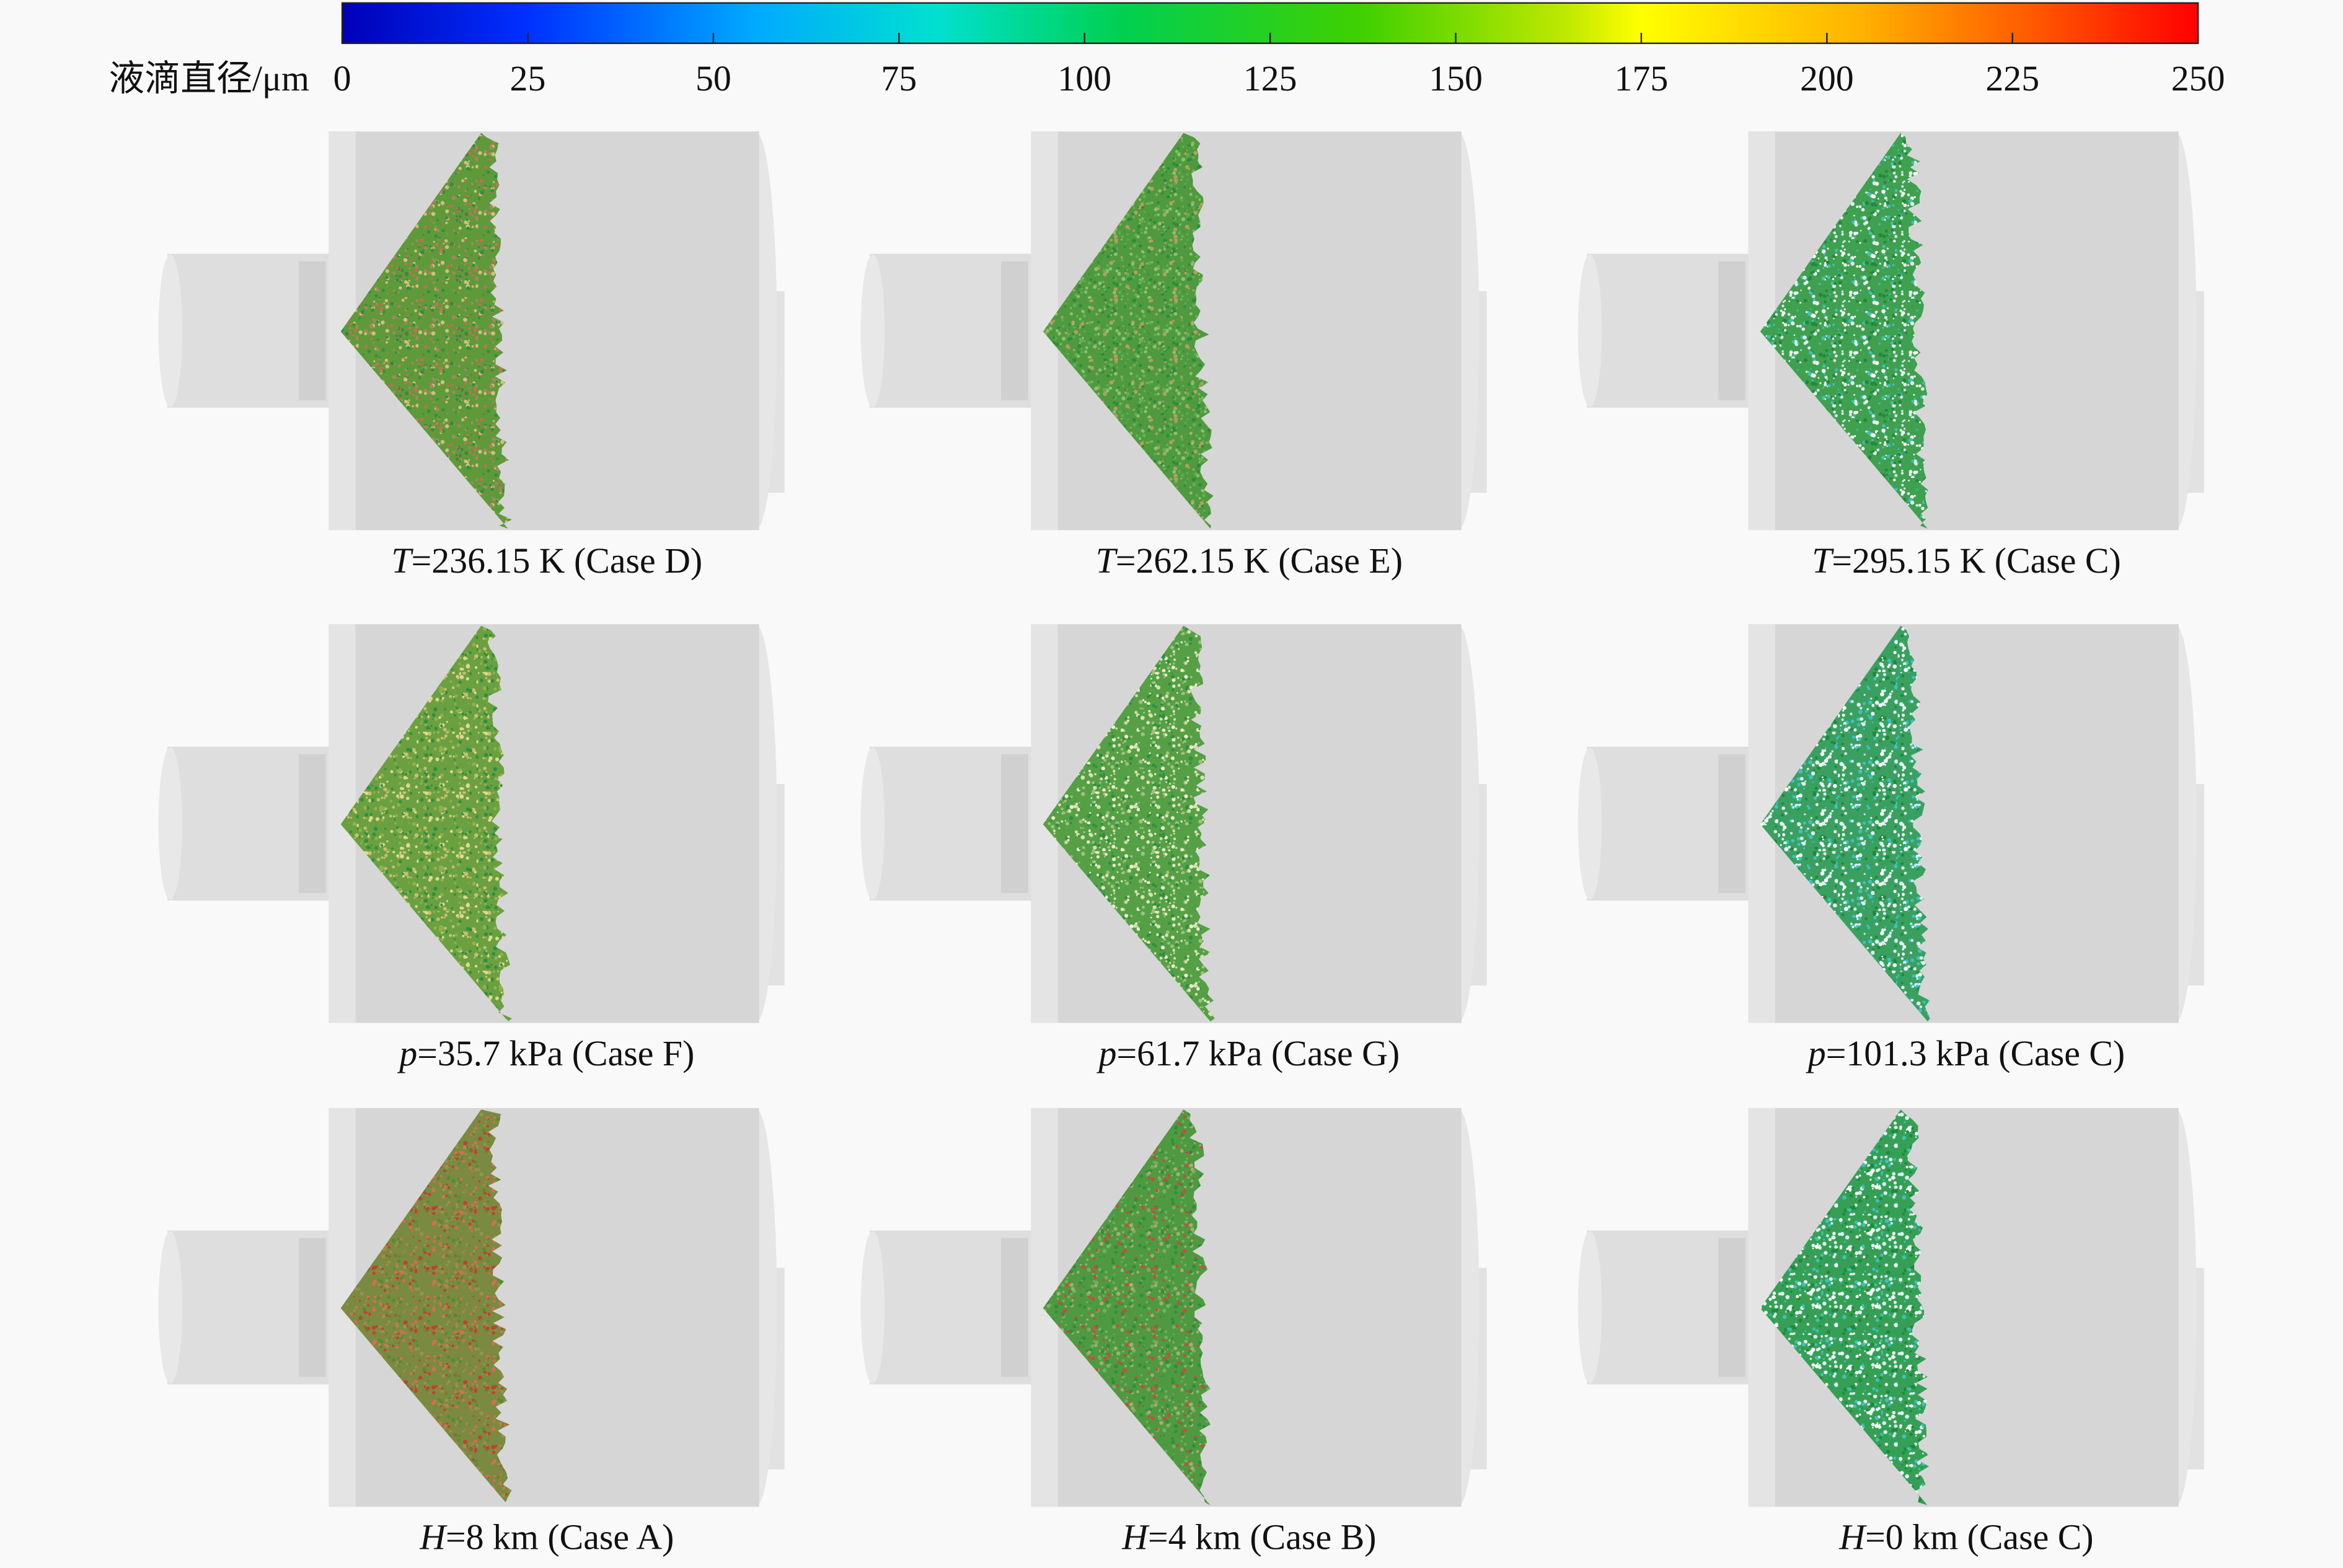 The width and height of the screenshot is (2343, 1568). Describe the element at coordinates (713, 78) in the screenshot. I see `colorbar-tick-label: 50` at that location.